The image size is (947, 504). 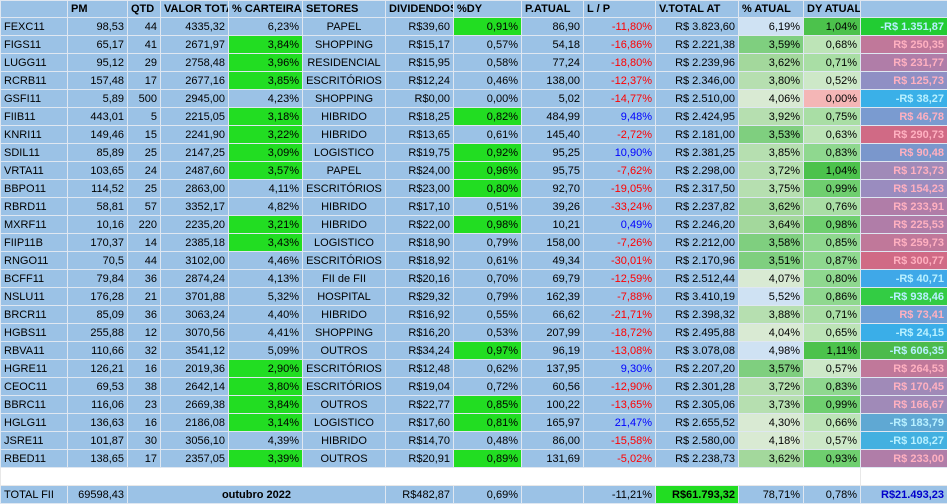 What do you see at coordinates (98, 117) in the screenshot?
I see `data-cell: 443,01` at bounding box center [98, 117].